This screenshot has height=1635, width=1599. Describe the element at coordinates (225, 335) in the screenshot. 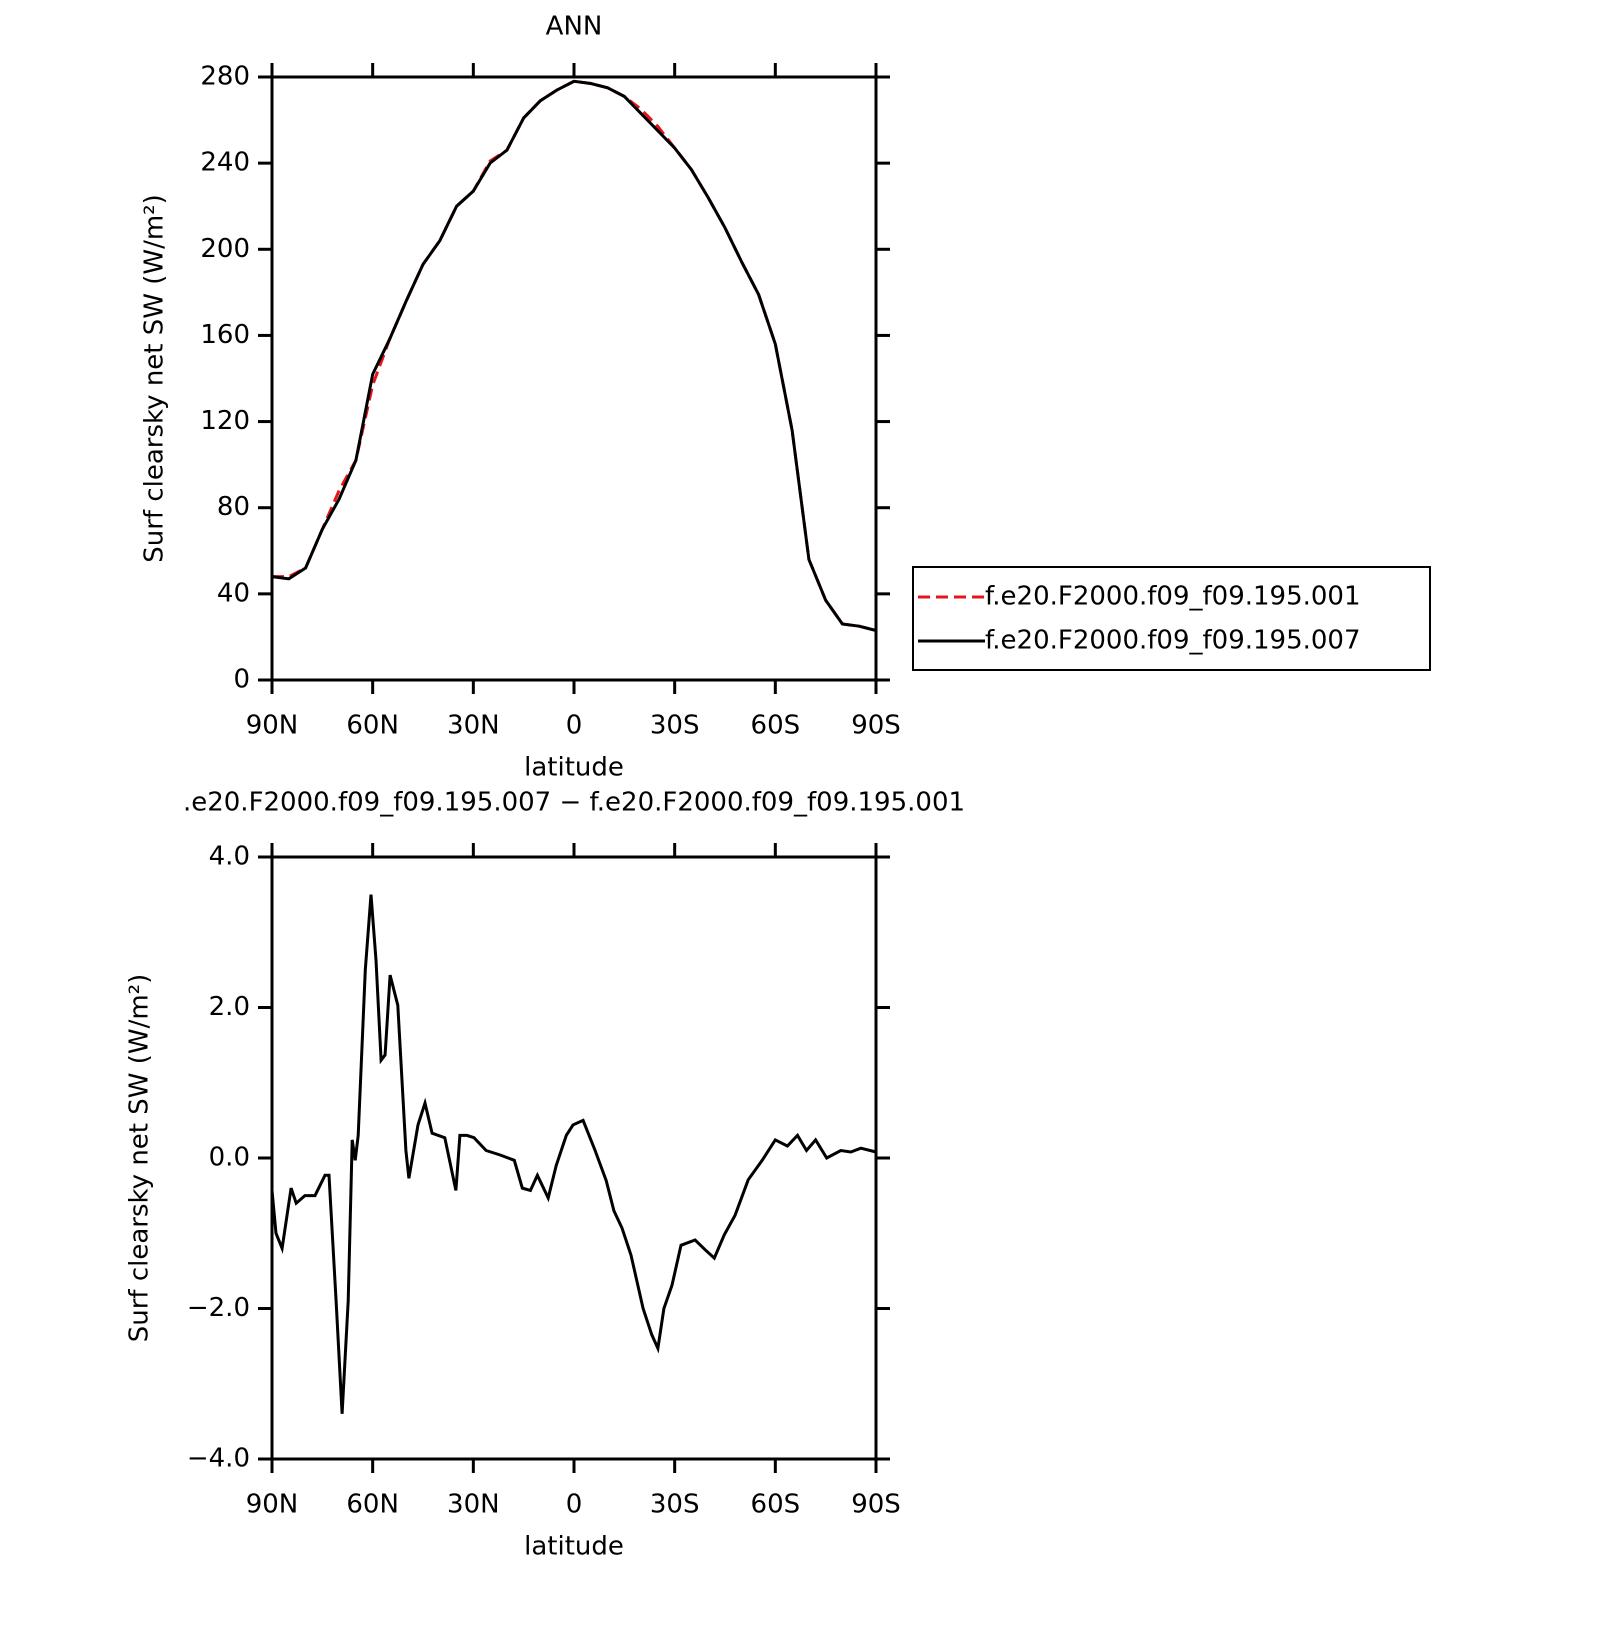

I see `y-tick-label: 160` at that location.